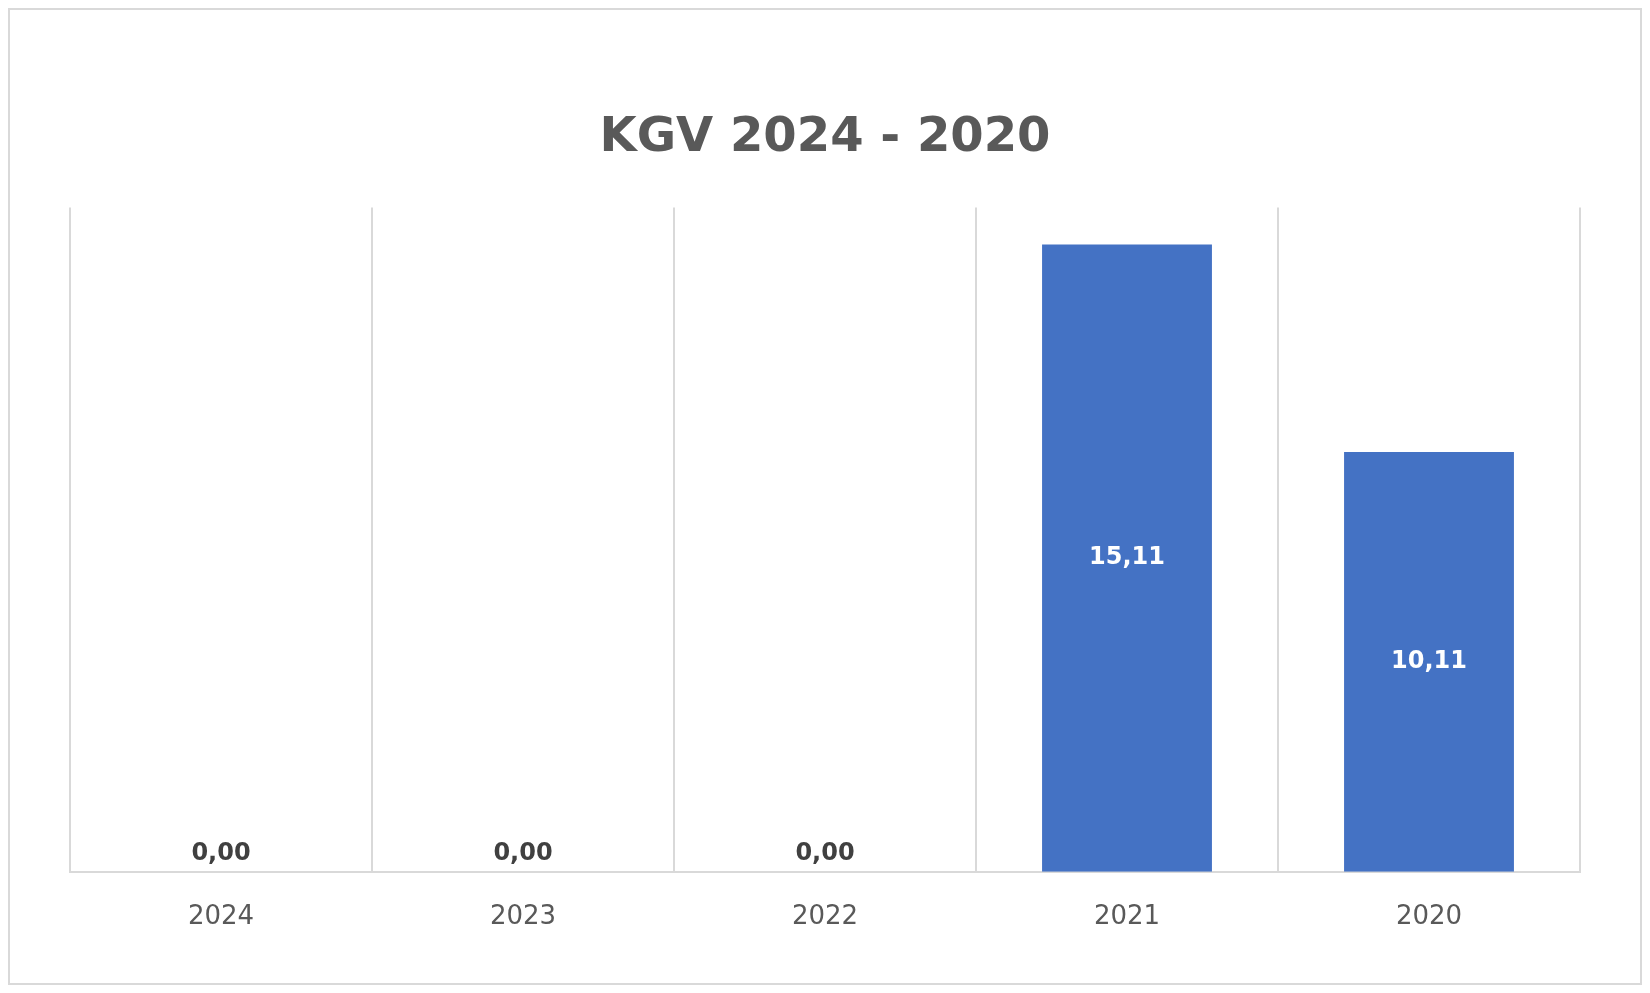 Image resolution: width=1650 pixels, height=993 pixels. What do you see at coordinates (1429, 660) in the screenshot?
I see `data-label: 10,11` at bounding box center [1429, 660].